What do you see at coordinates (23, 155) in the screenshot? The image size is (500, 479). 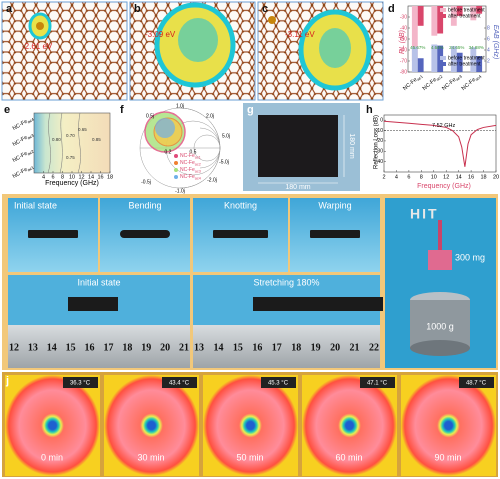 I see `y-tick-label: NC-Feac2` at bounding box center [23, 155].